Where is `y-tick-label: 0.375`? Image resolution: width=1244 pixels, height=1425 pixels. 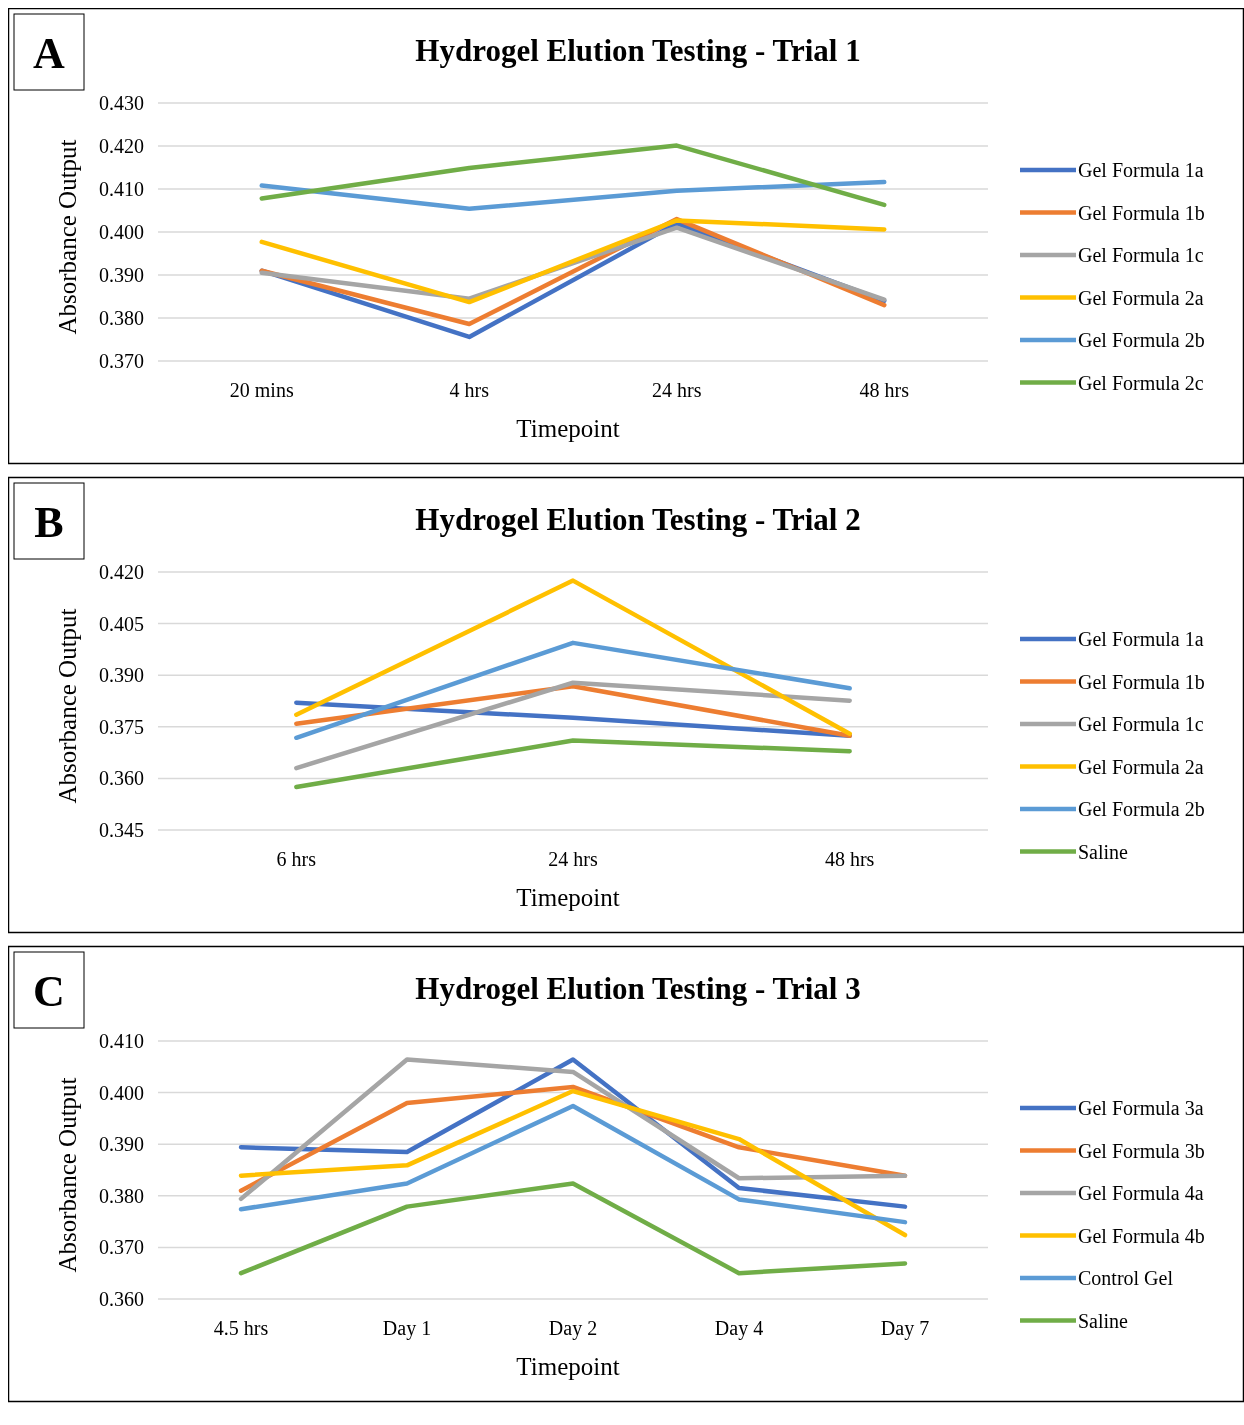 y-tick-label: 0.375 is located at coordinates (121, 726).